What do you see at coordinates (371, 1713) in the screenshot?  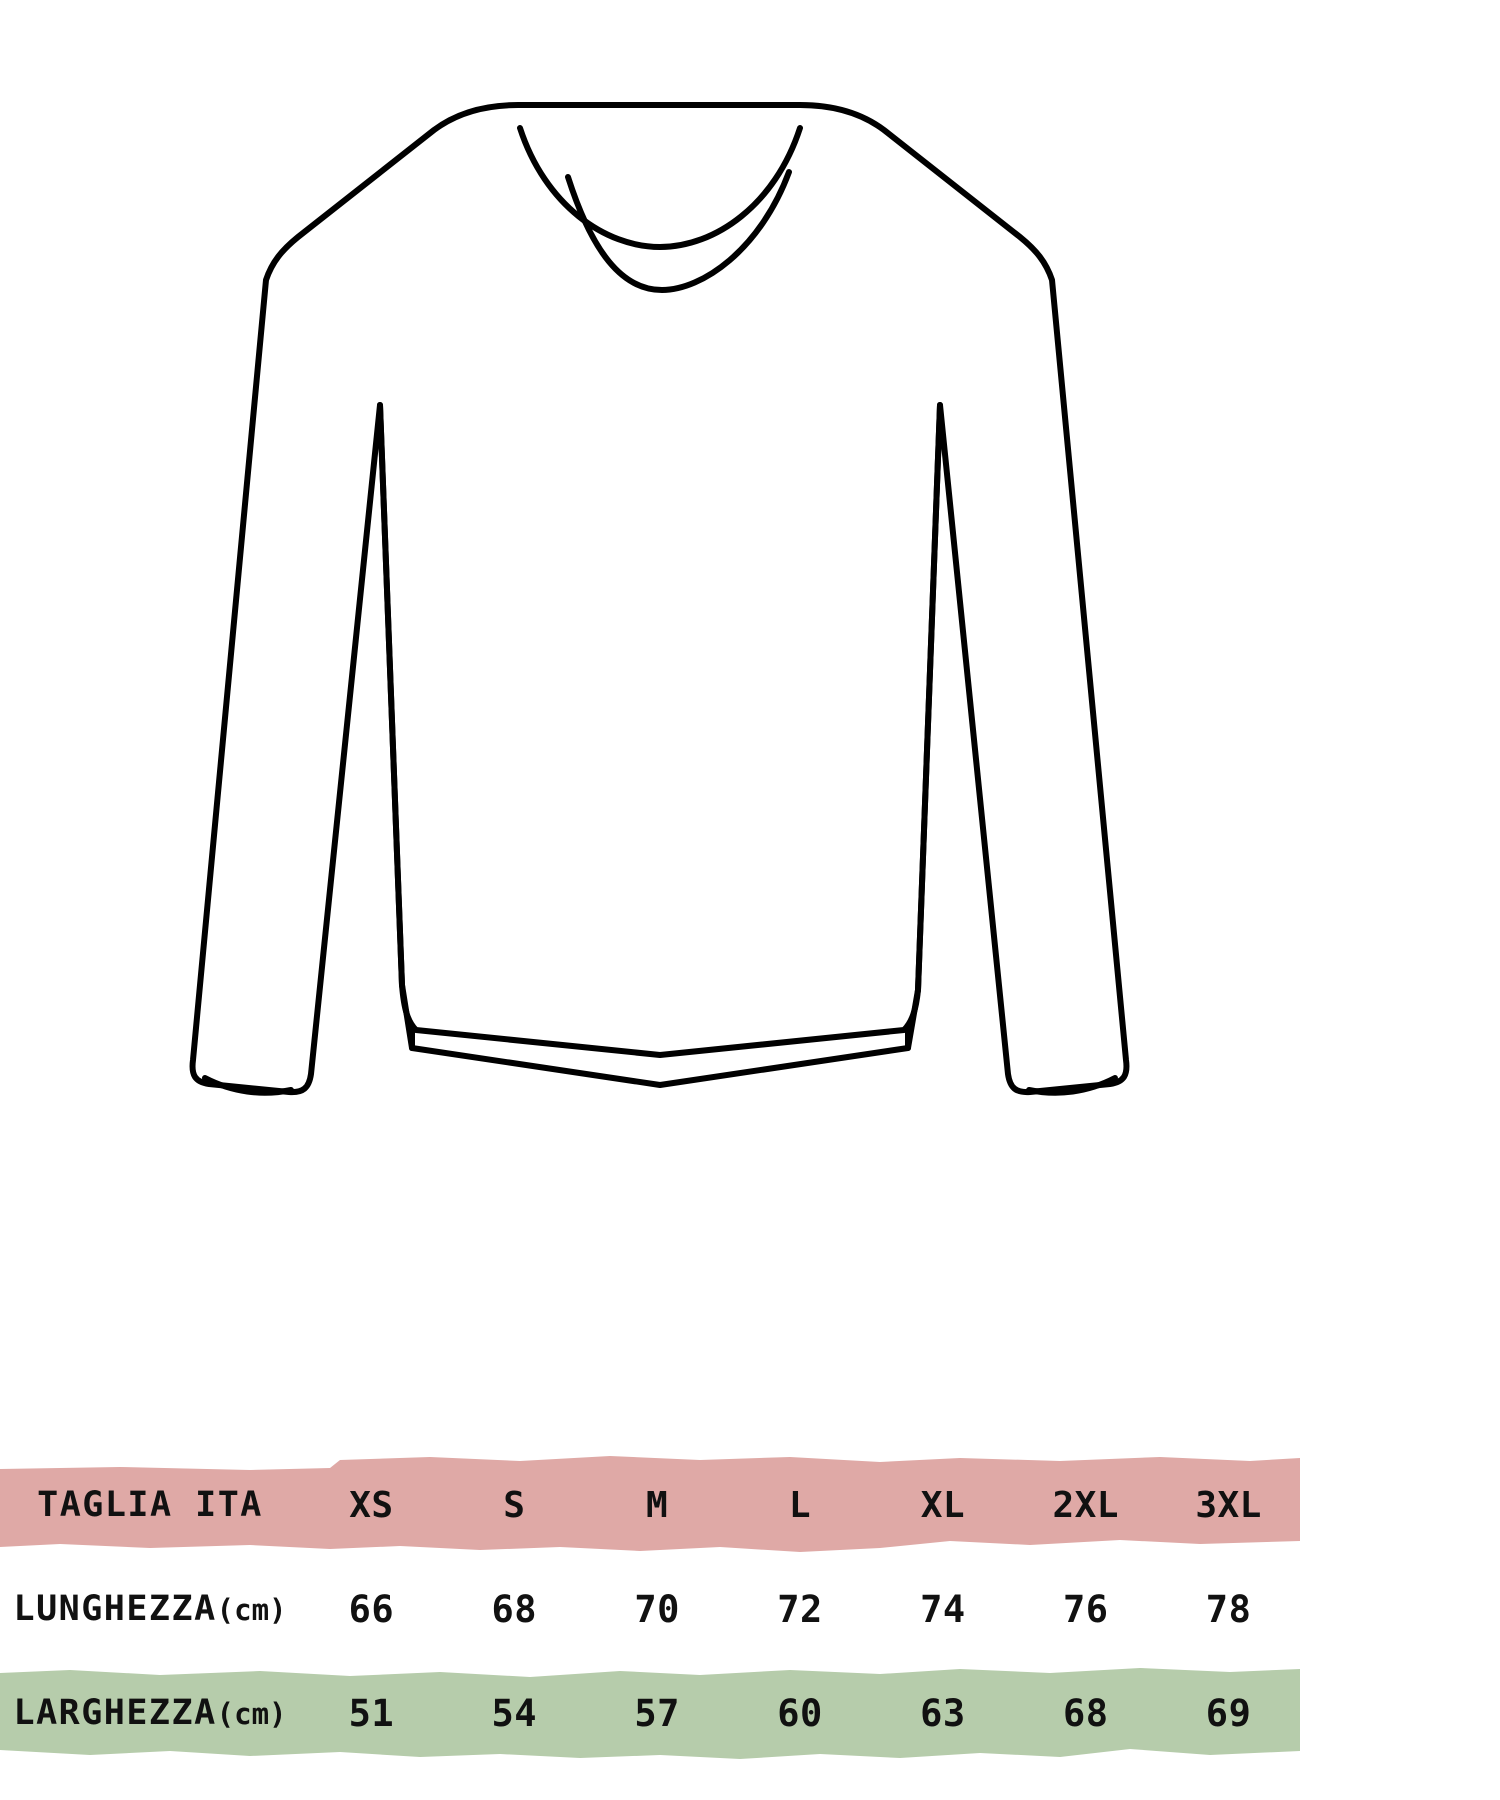 I see `cell-larghezza-xs: 51` at bounding box center [371, 1713].